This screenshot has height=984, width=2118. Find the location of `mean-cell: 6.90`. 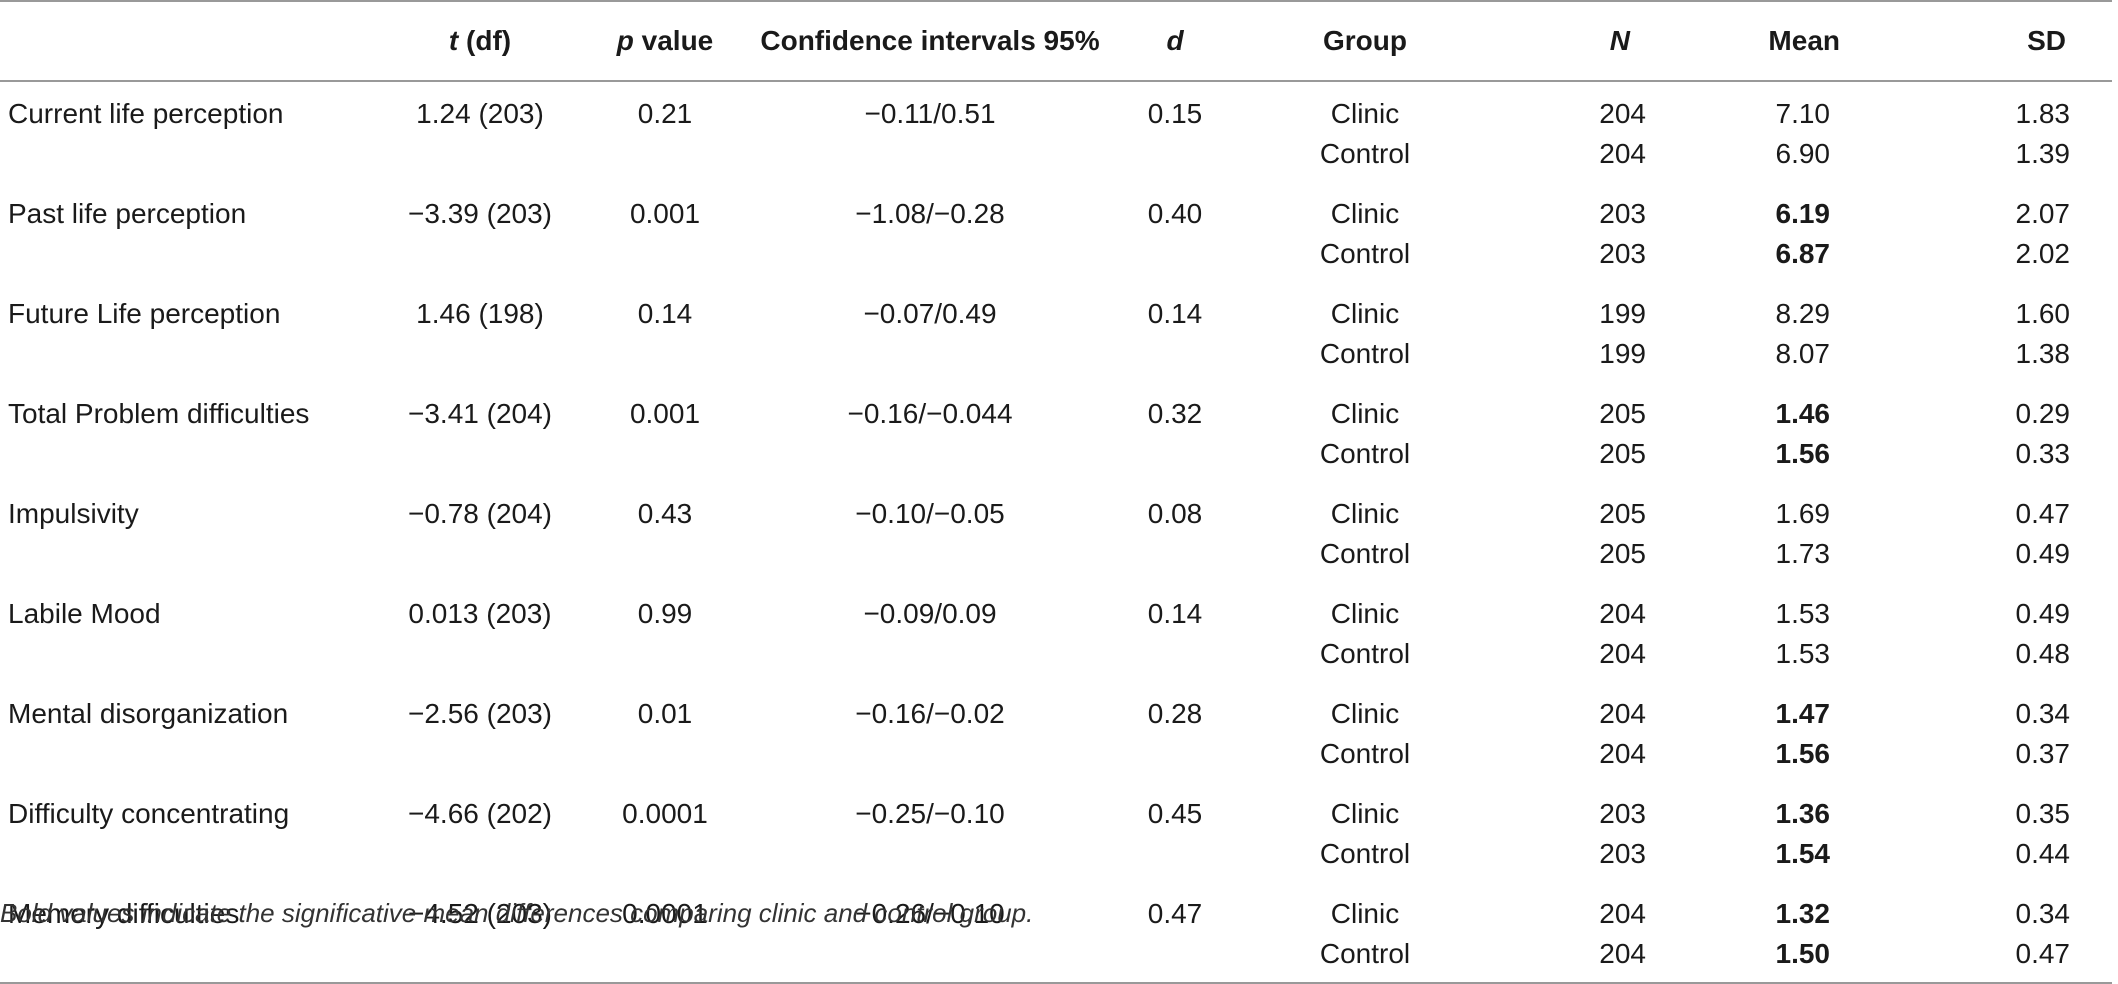

mean-cell: 6.90 is located at coordinates (1803, 153).